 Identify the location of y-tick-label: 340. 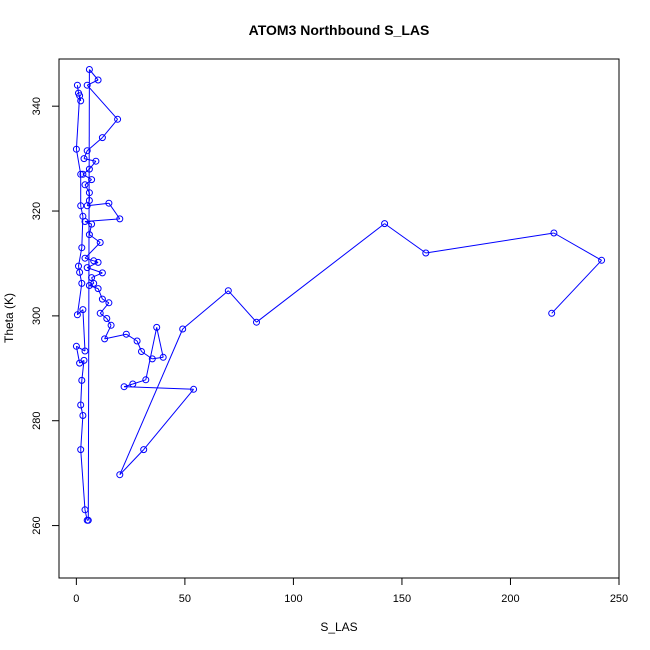
(37, 106).